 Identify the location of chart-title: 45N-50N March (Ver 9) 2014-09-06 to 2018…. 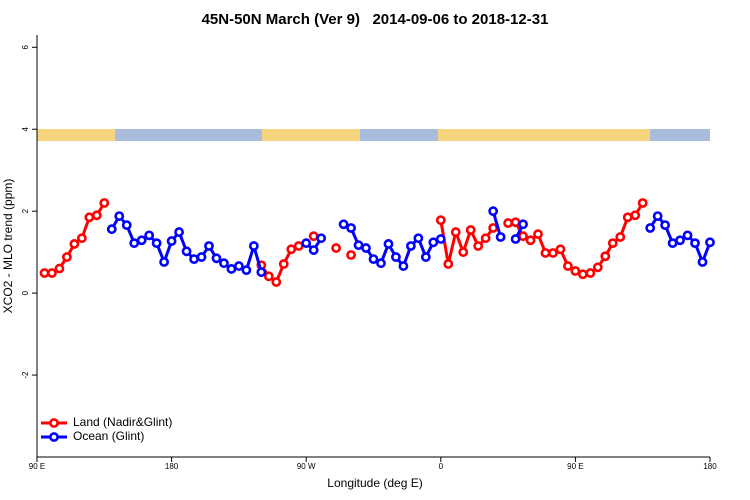
(375, 19).